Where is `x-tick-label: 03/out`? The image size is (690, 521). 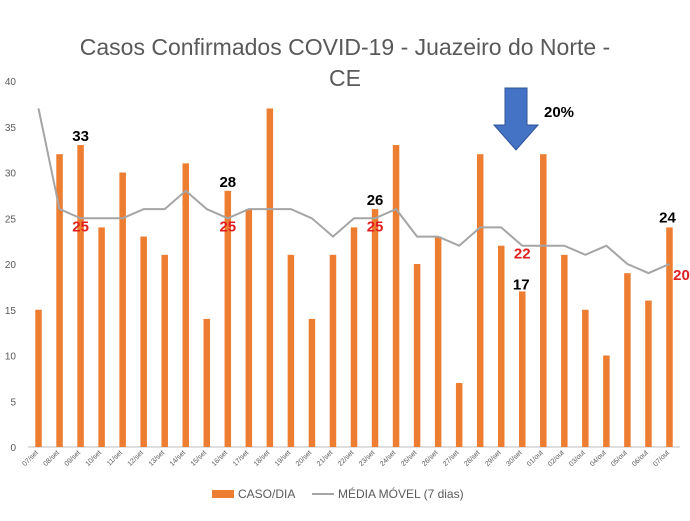
x-tick-label: 03/out is located at coordinates (577, 458).